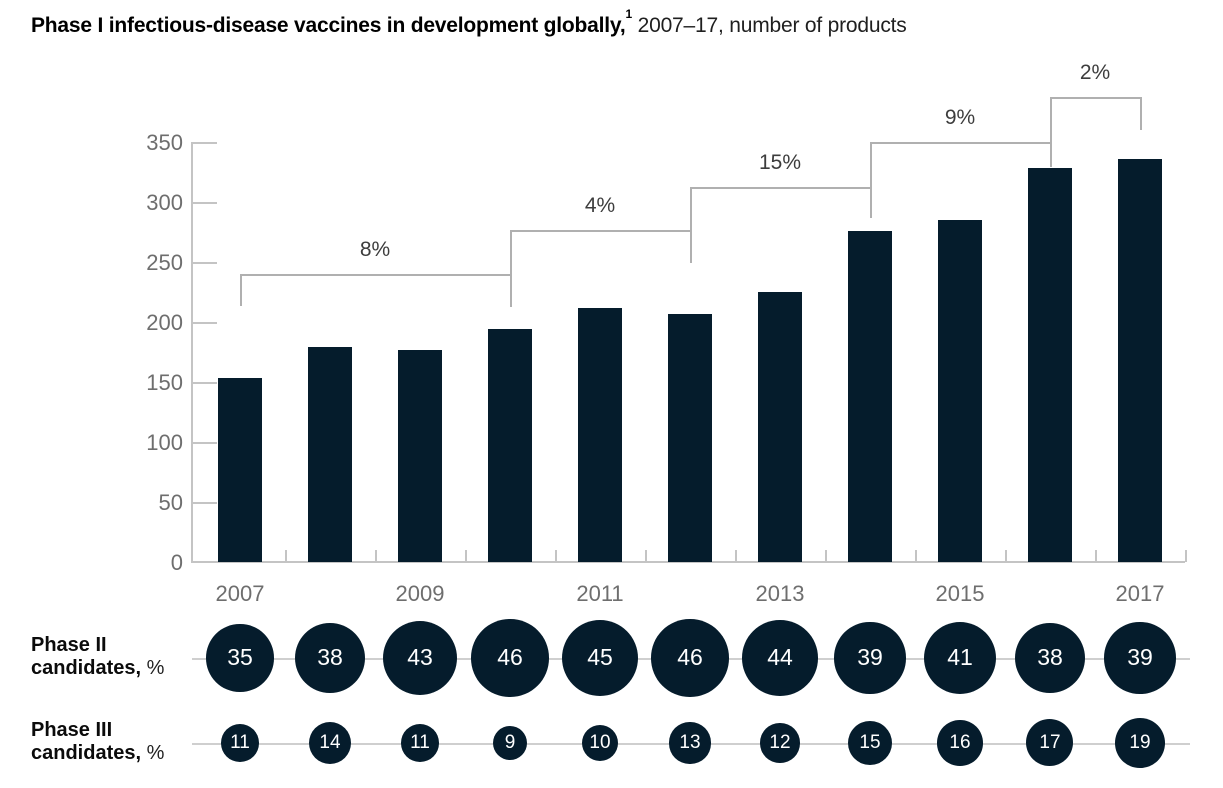 The image size is (1223, 788). I want to click on phase3-circle-2013: 12, so click(780, 743).